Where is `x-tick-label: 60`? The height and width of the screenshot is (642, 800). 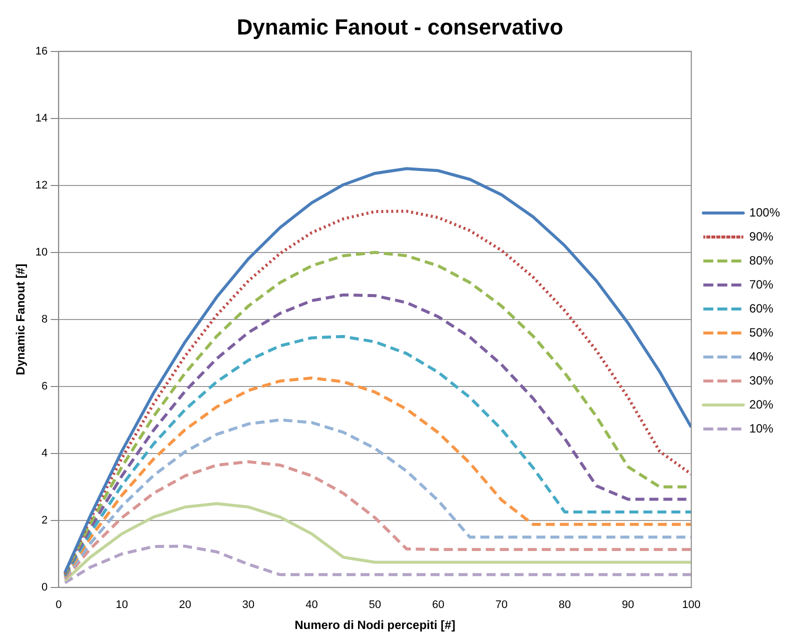 x-tick-label: 60 is located at coordinates (438, 605).